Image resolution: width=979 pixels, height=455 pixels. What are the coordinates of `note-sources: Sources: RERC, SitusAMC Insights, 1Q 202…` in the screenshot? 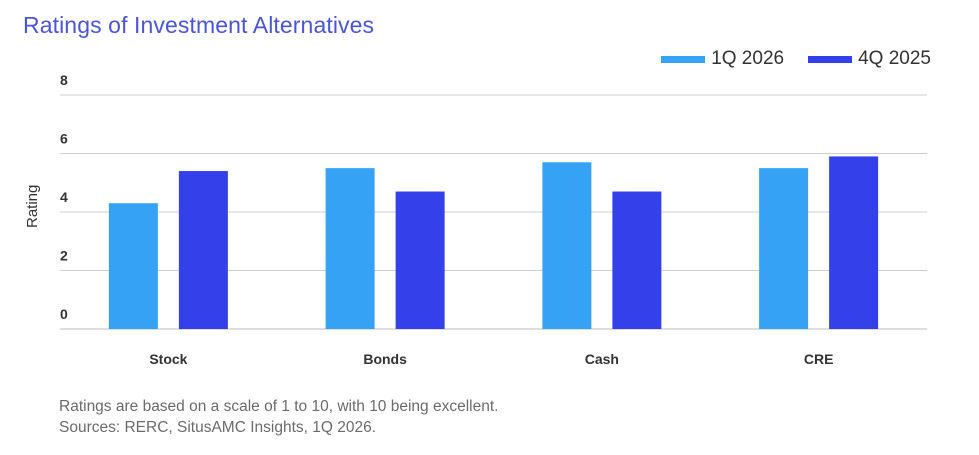 It's located at (218, 427).